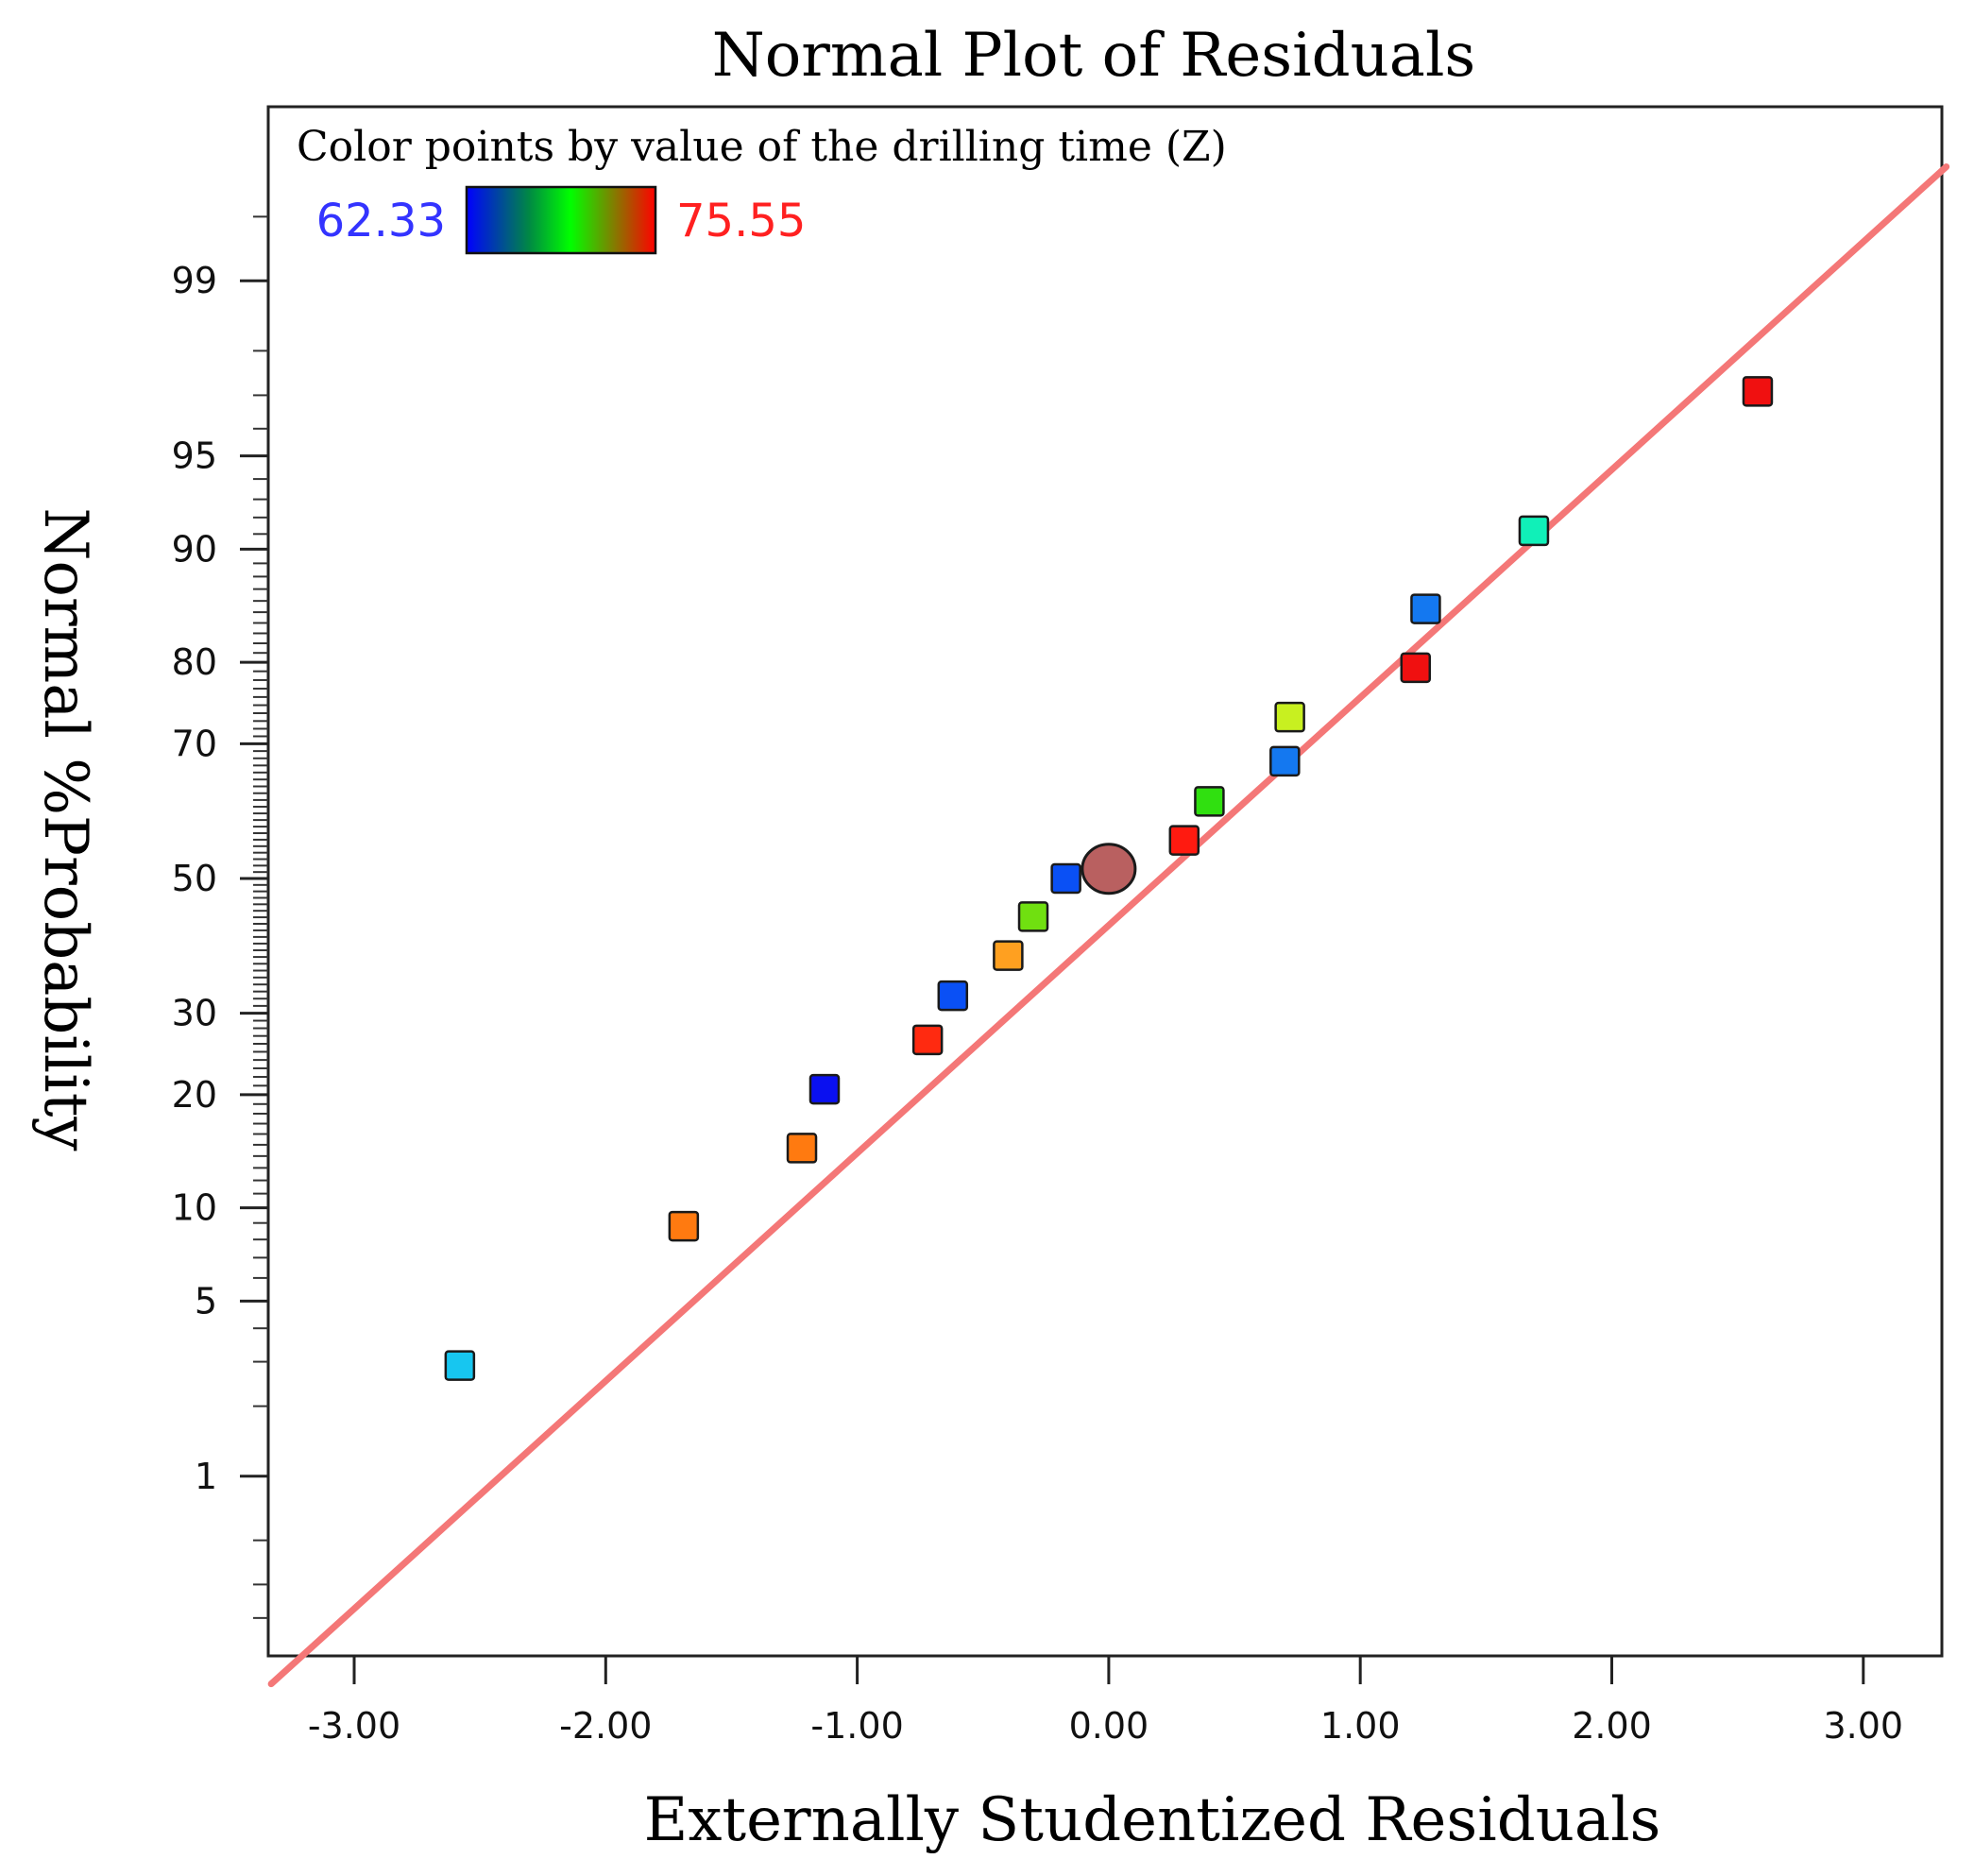 This screenshot has width=1974, height=1876. I want to click on y-tick-label: 50, so click(194, 878).